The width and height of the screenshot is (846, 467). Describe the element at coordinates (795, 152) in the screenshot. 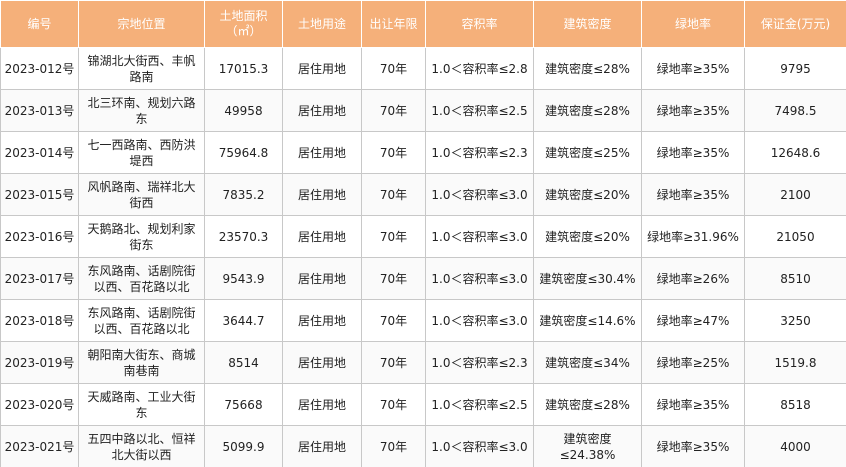

I see `cell-deposit: 12648.6` at that location.